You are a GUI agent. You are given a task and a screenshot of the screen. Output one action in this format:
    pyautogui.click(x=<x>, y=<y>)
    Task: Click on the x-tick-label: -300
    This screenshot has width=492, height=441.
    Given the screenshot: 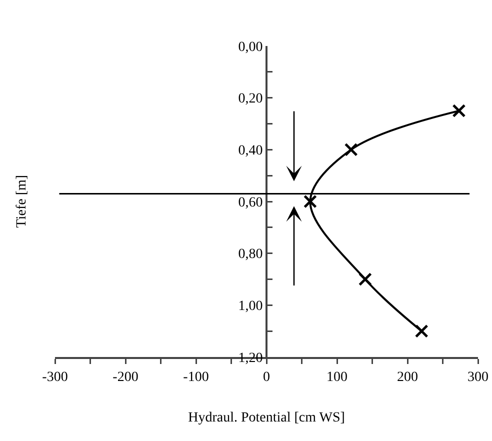 What is the action you would take?
    pyautogui.click(x=55, y=377)
    